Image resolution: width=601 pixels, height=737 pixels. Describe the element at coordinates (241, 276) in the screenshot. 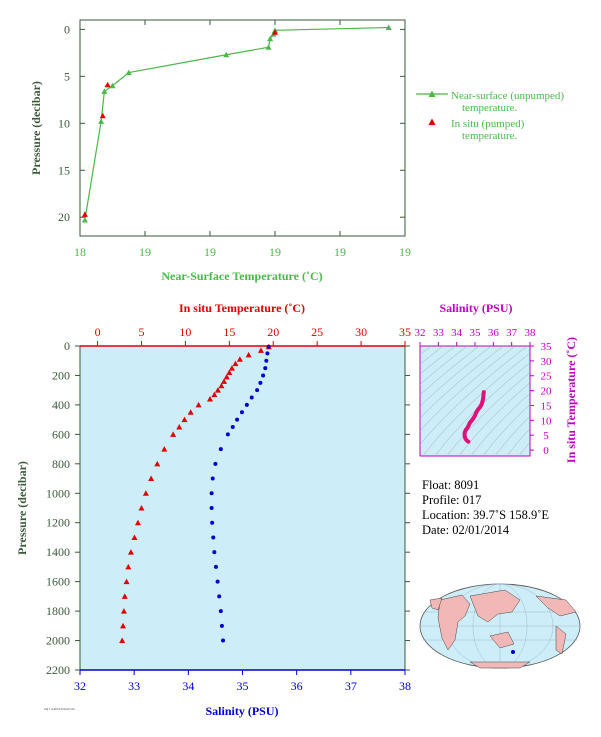

I see `top-x-axis-label: Near-Surface Temperature (˚C)` at that location.